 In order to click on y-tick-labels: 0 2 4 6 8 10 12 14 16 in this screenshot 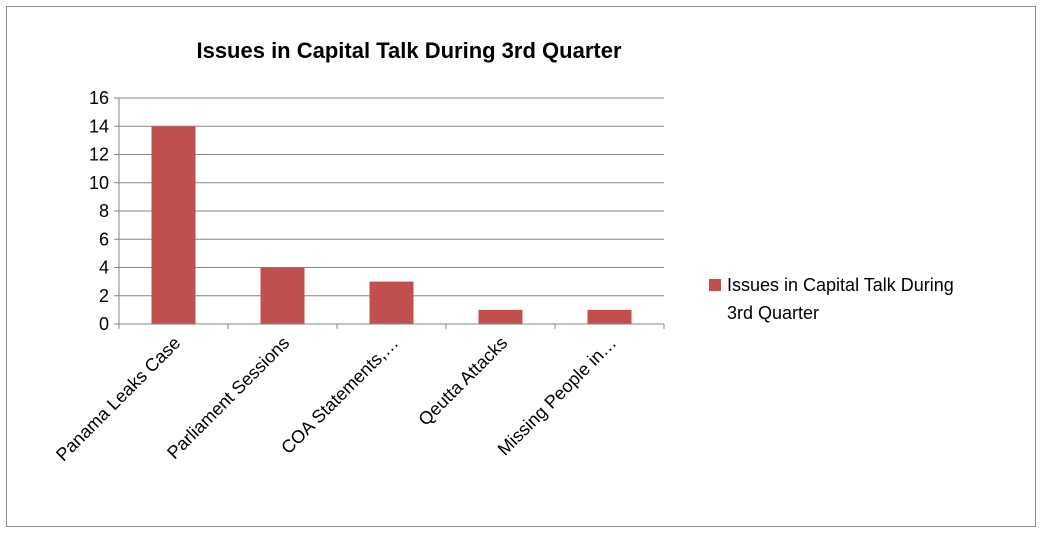, I will do `click(99, 211)`.